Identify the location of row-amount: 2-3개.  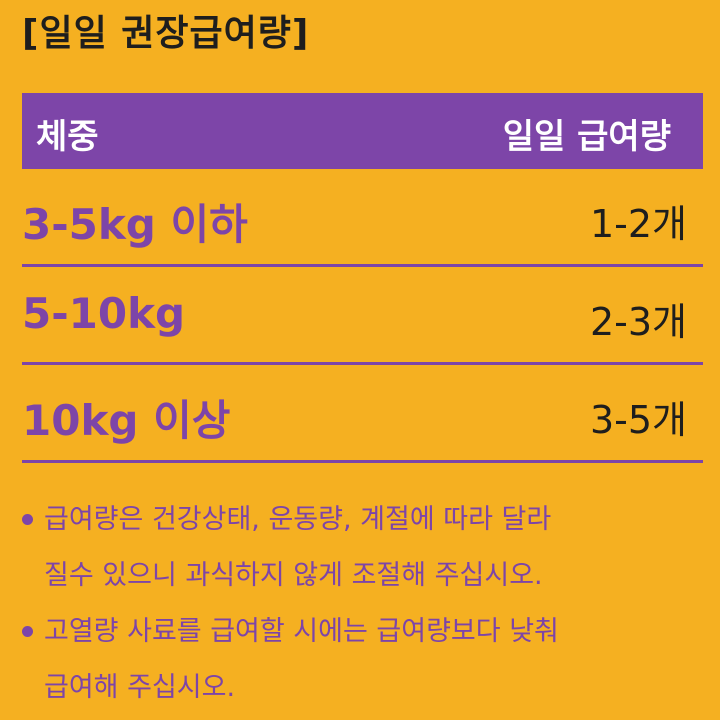
(638, 322).